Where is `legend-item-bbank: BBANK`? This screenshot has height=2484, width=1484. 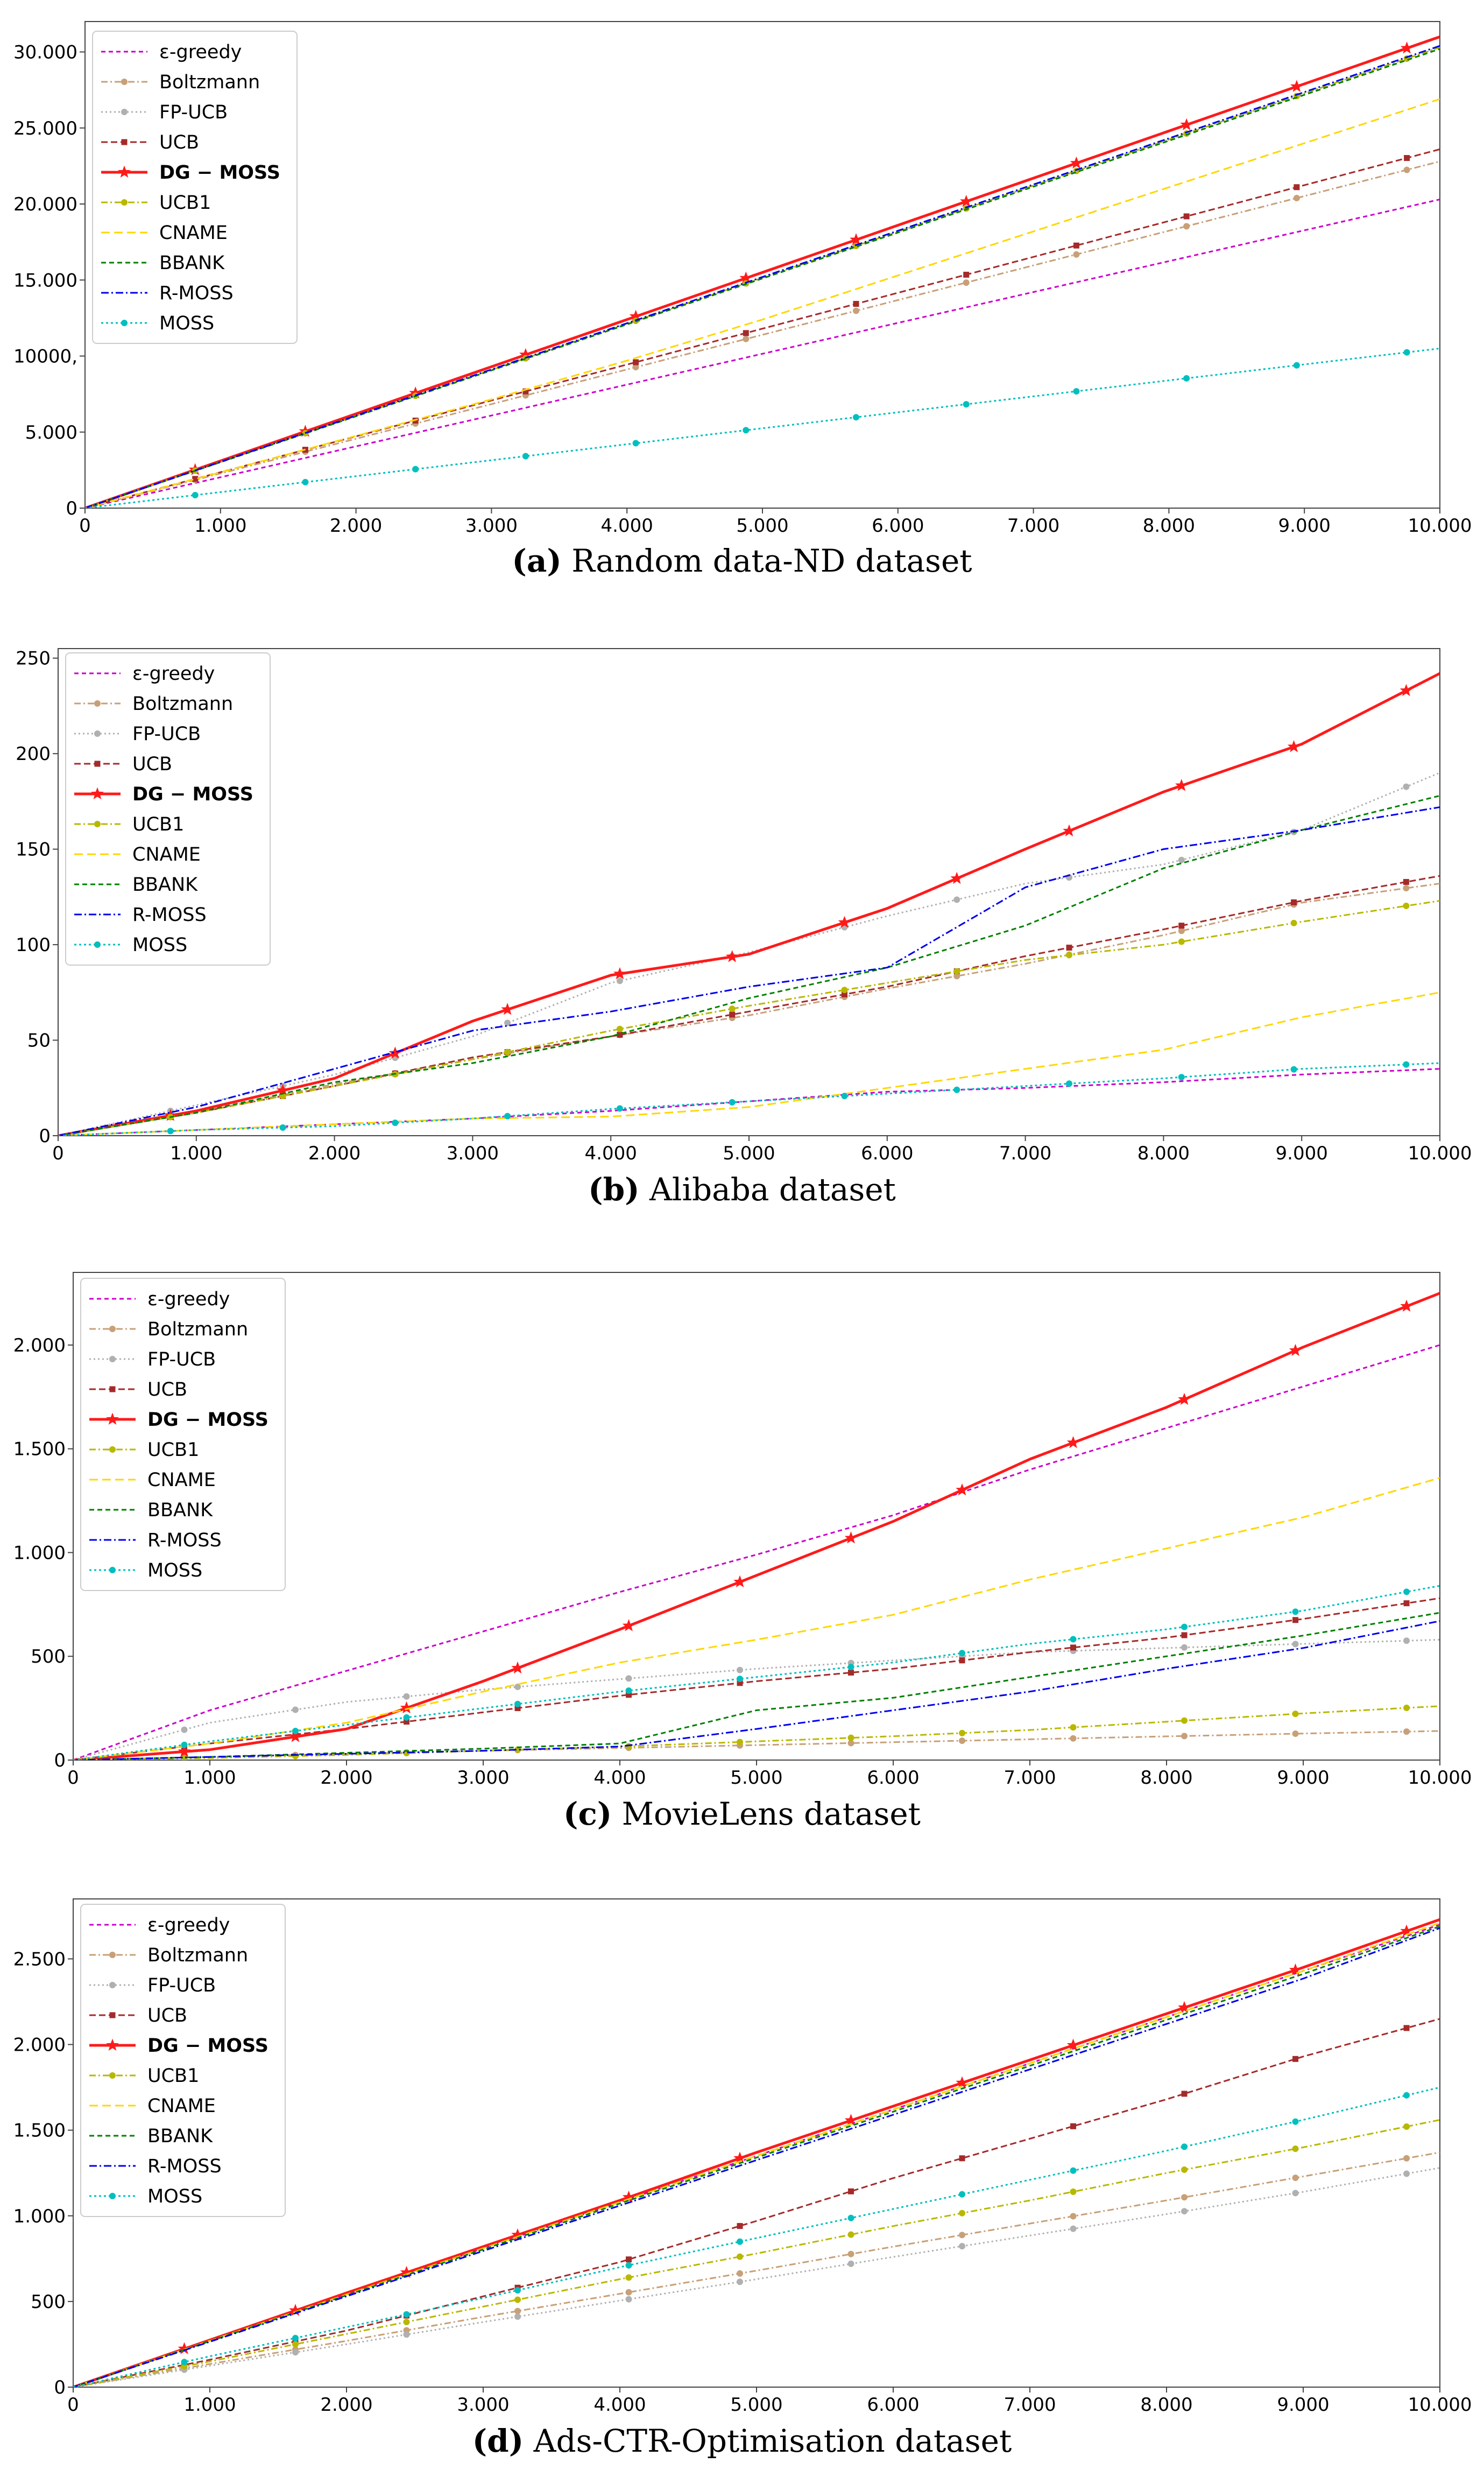 legend-item-bbank: BBANK is located at coordinates (151, 1511).